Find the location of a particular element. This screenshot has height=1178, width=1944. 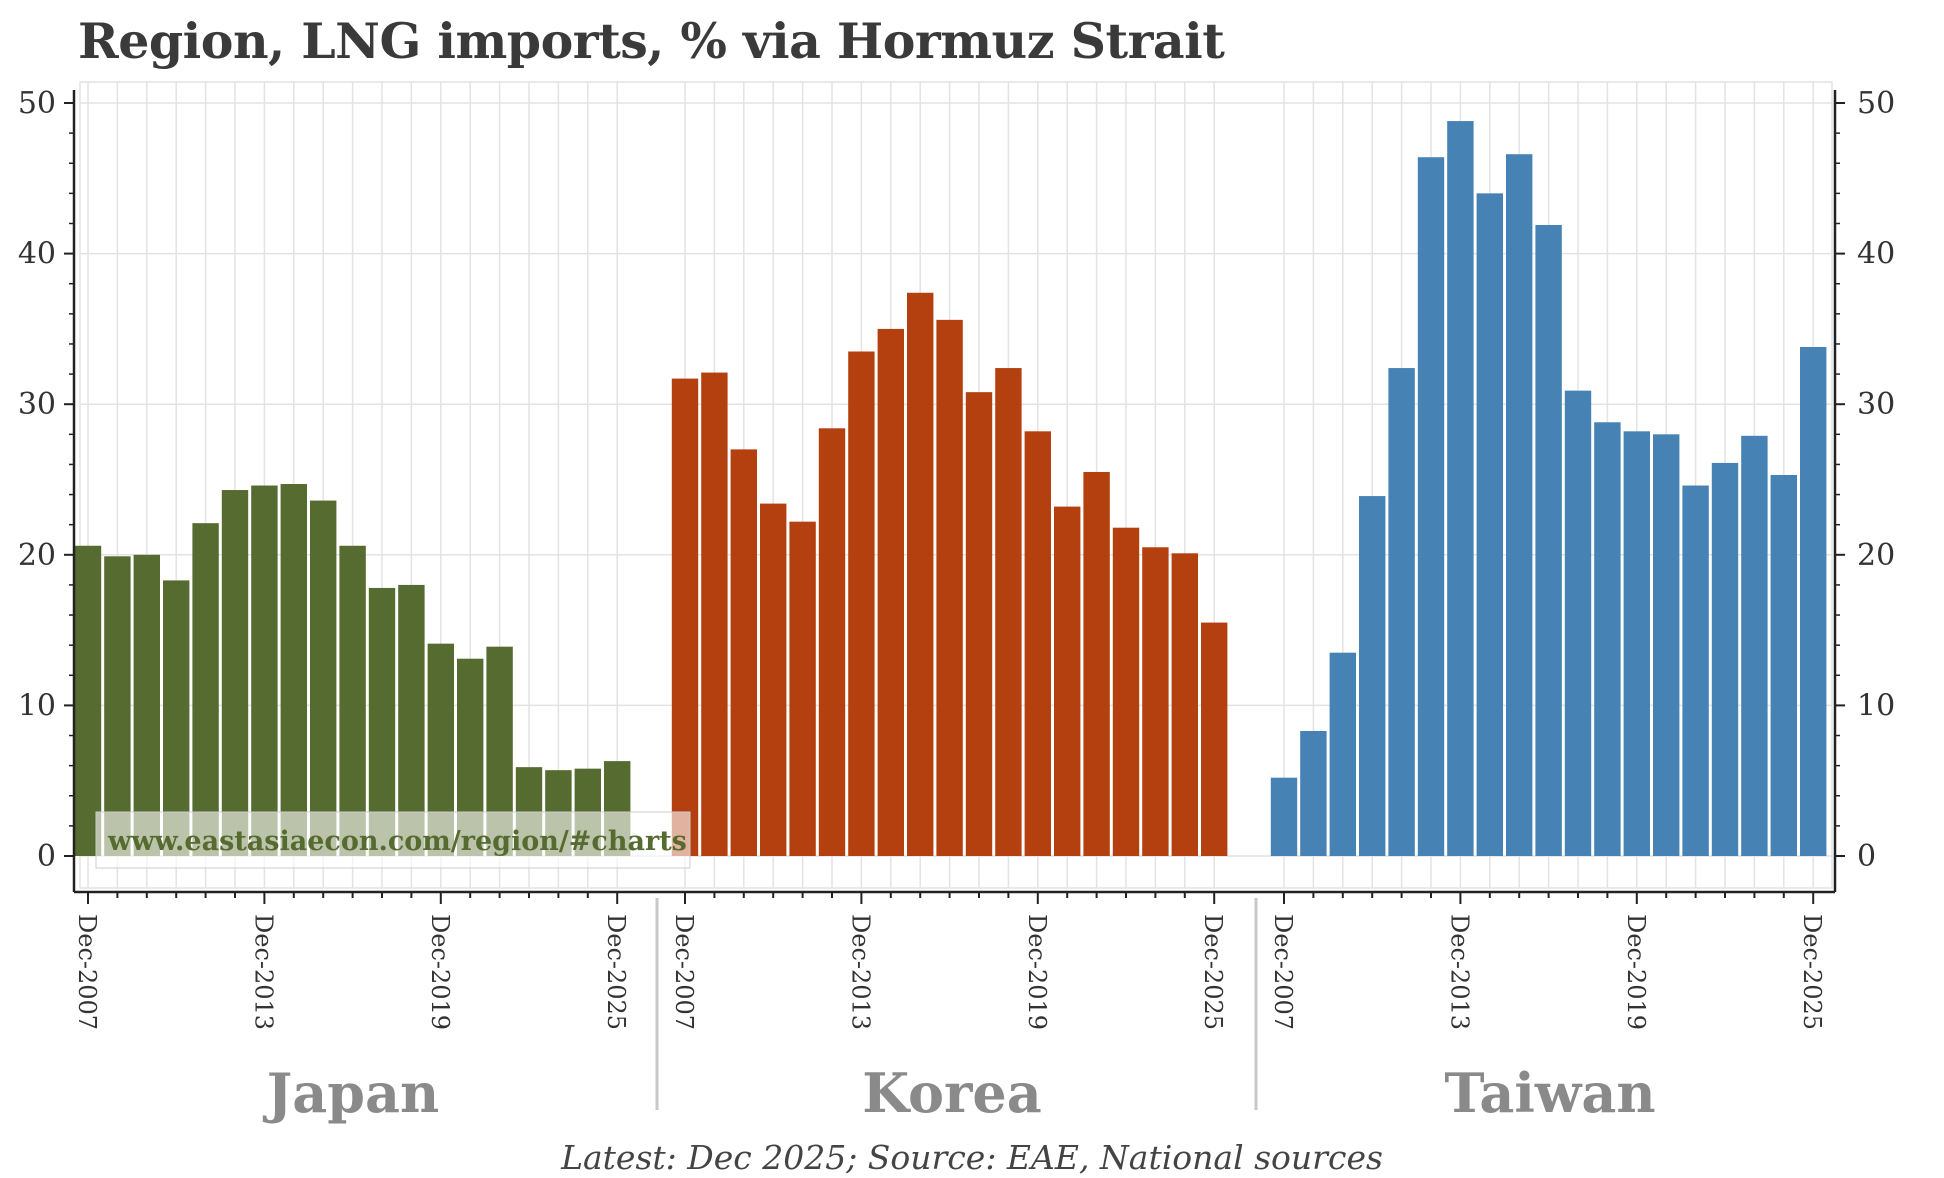

bar-korea-dec-2024 is located at coordinates (1184, 704).